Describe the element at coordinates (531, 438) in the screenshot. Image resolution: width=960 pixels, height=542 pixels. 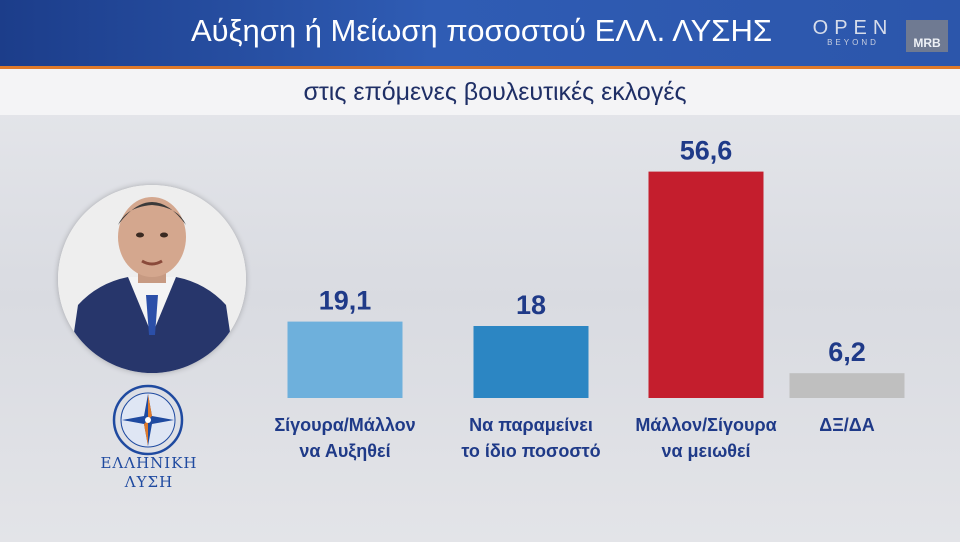
I see `category-label: Να παραμείνει το ίδιο ποσοστό` at that location.